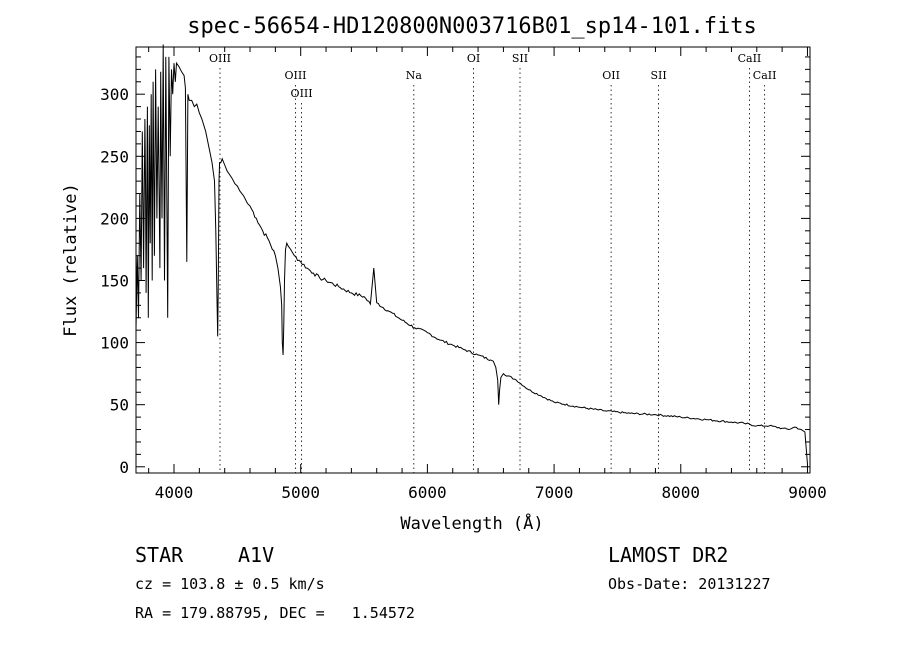 The height and width of the screenshot is (650, 900). What do you see at coordinates (114, 156) in the screenshot?
I see `y-tick-label: 250` at bounding box center [114, 156].